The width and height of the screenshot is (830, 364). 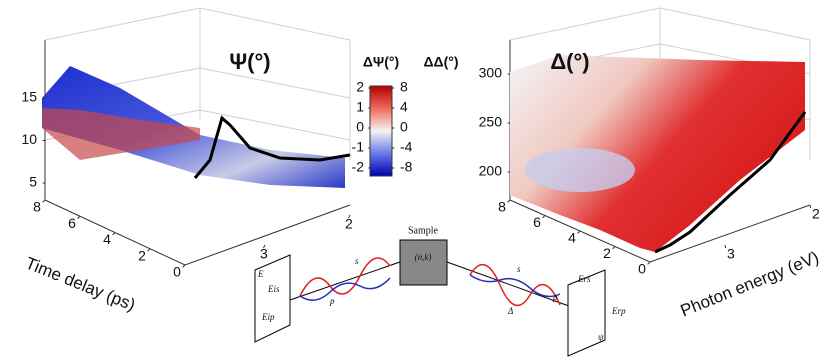 What do you see at coordinates (491, 122) in the screenshot?
I see `tick-label: 250` at bounding box center [491, 122].